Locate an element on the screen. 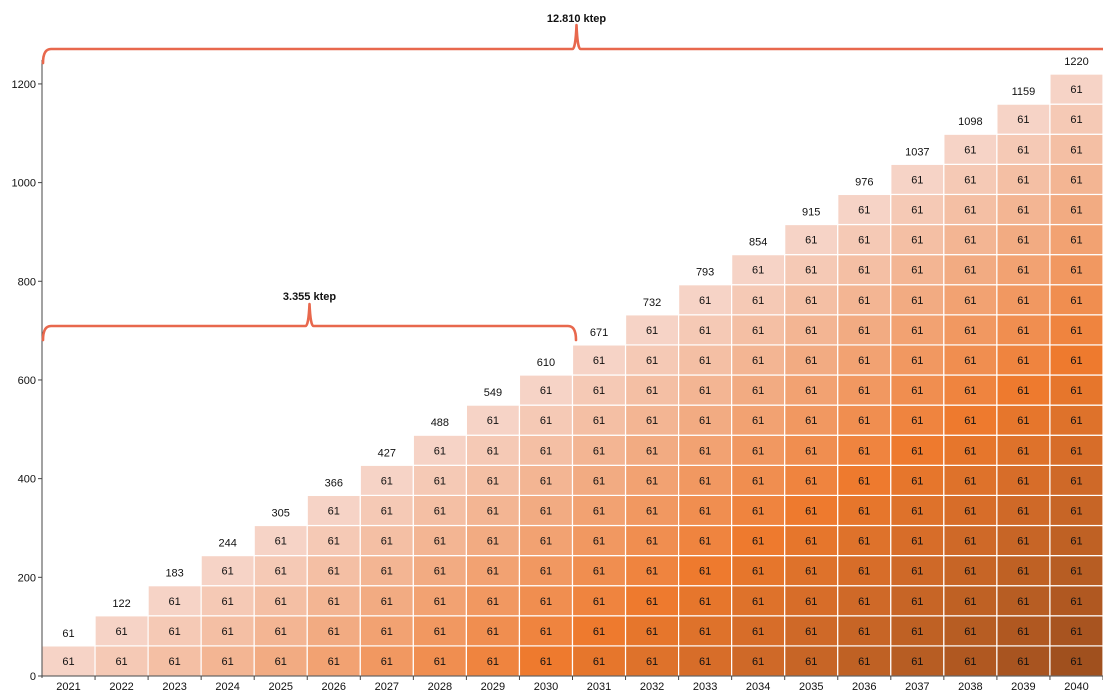 The height and width of the screenshot is (698, 1103). bar-total-label: 915 is located at coordinates (811, 213).